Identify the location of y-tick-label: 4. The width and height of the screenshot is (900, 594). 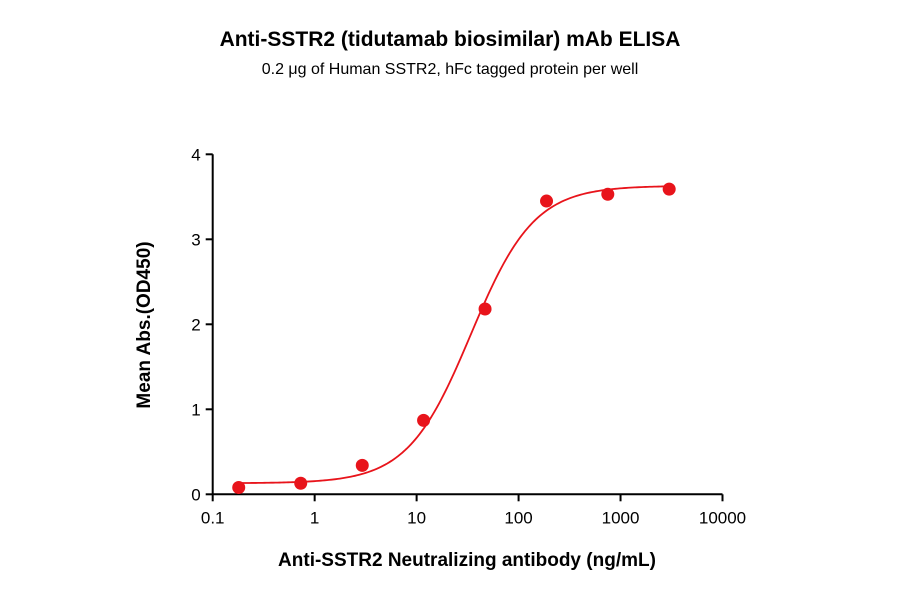
(195, 154).